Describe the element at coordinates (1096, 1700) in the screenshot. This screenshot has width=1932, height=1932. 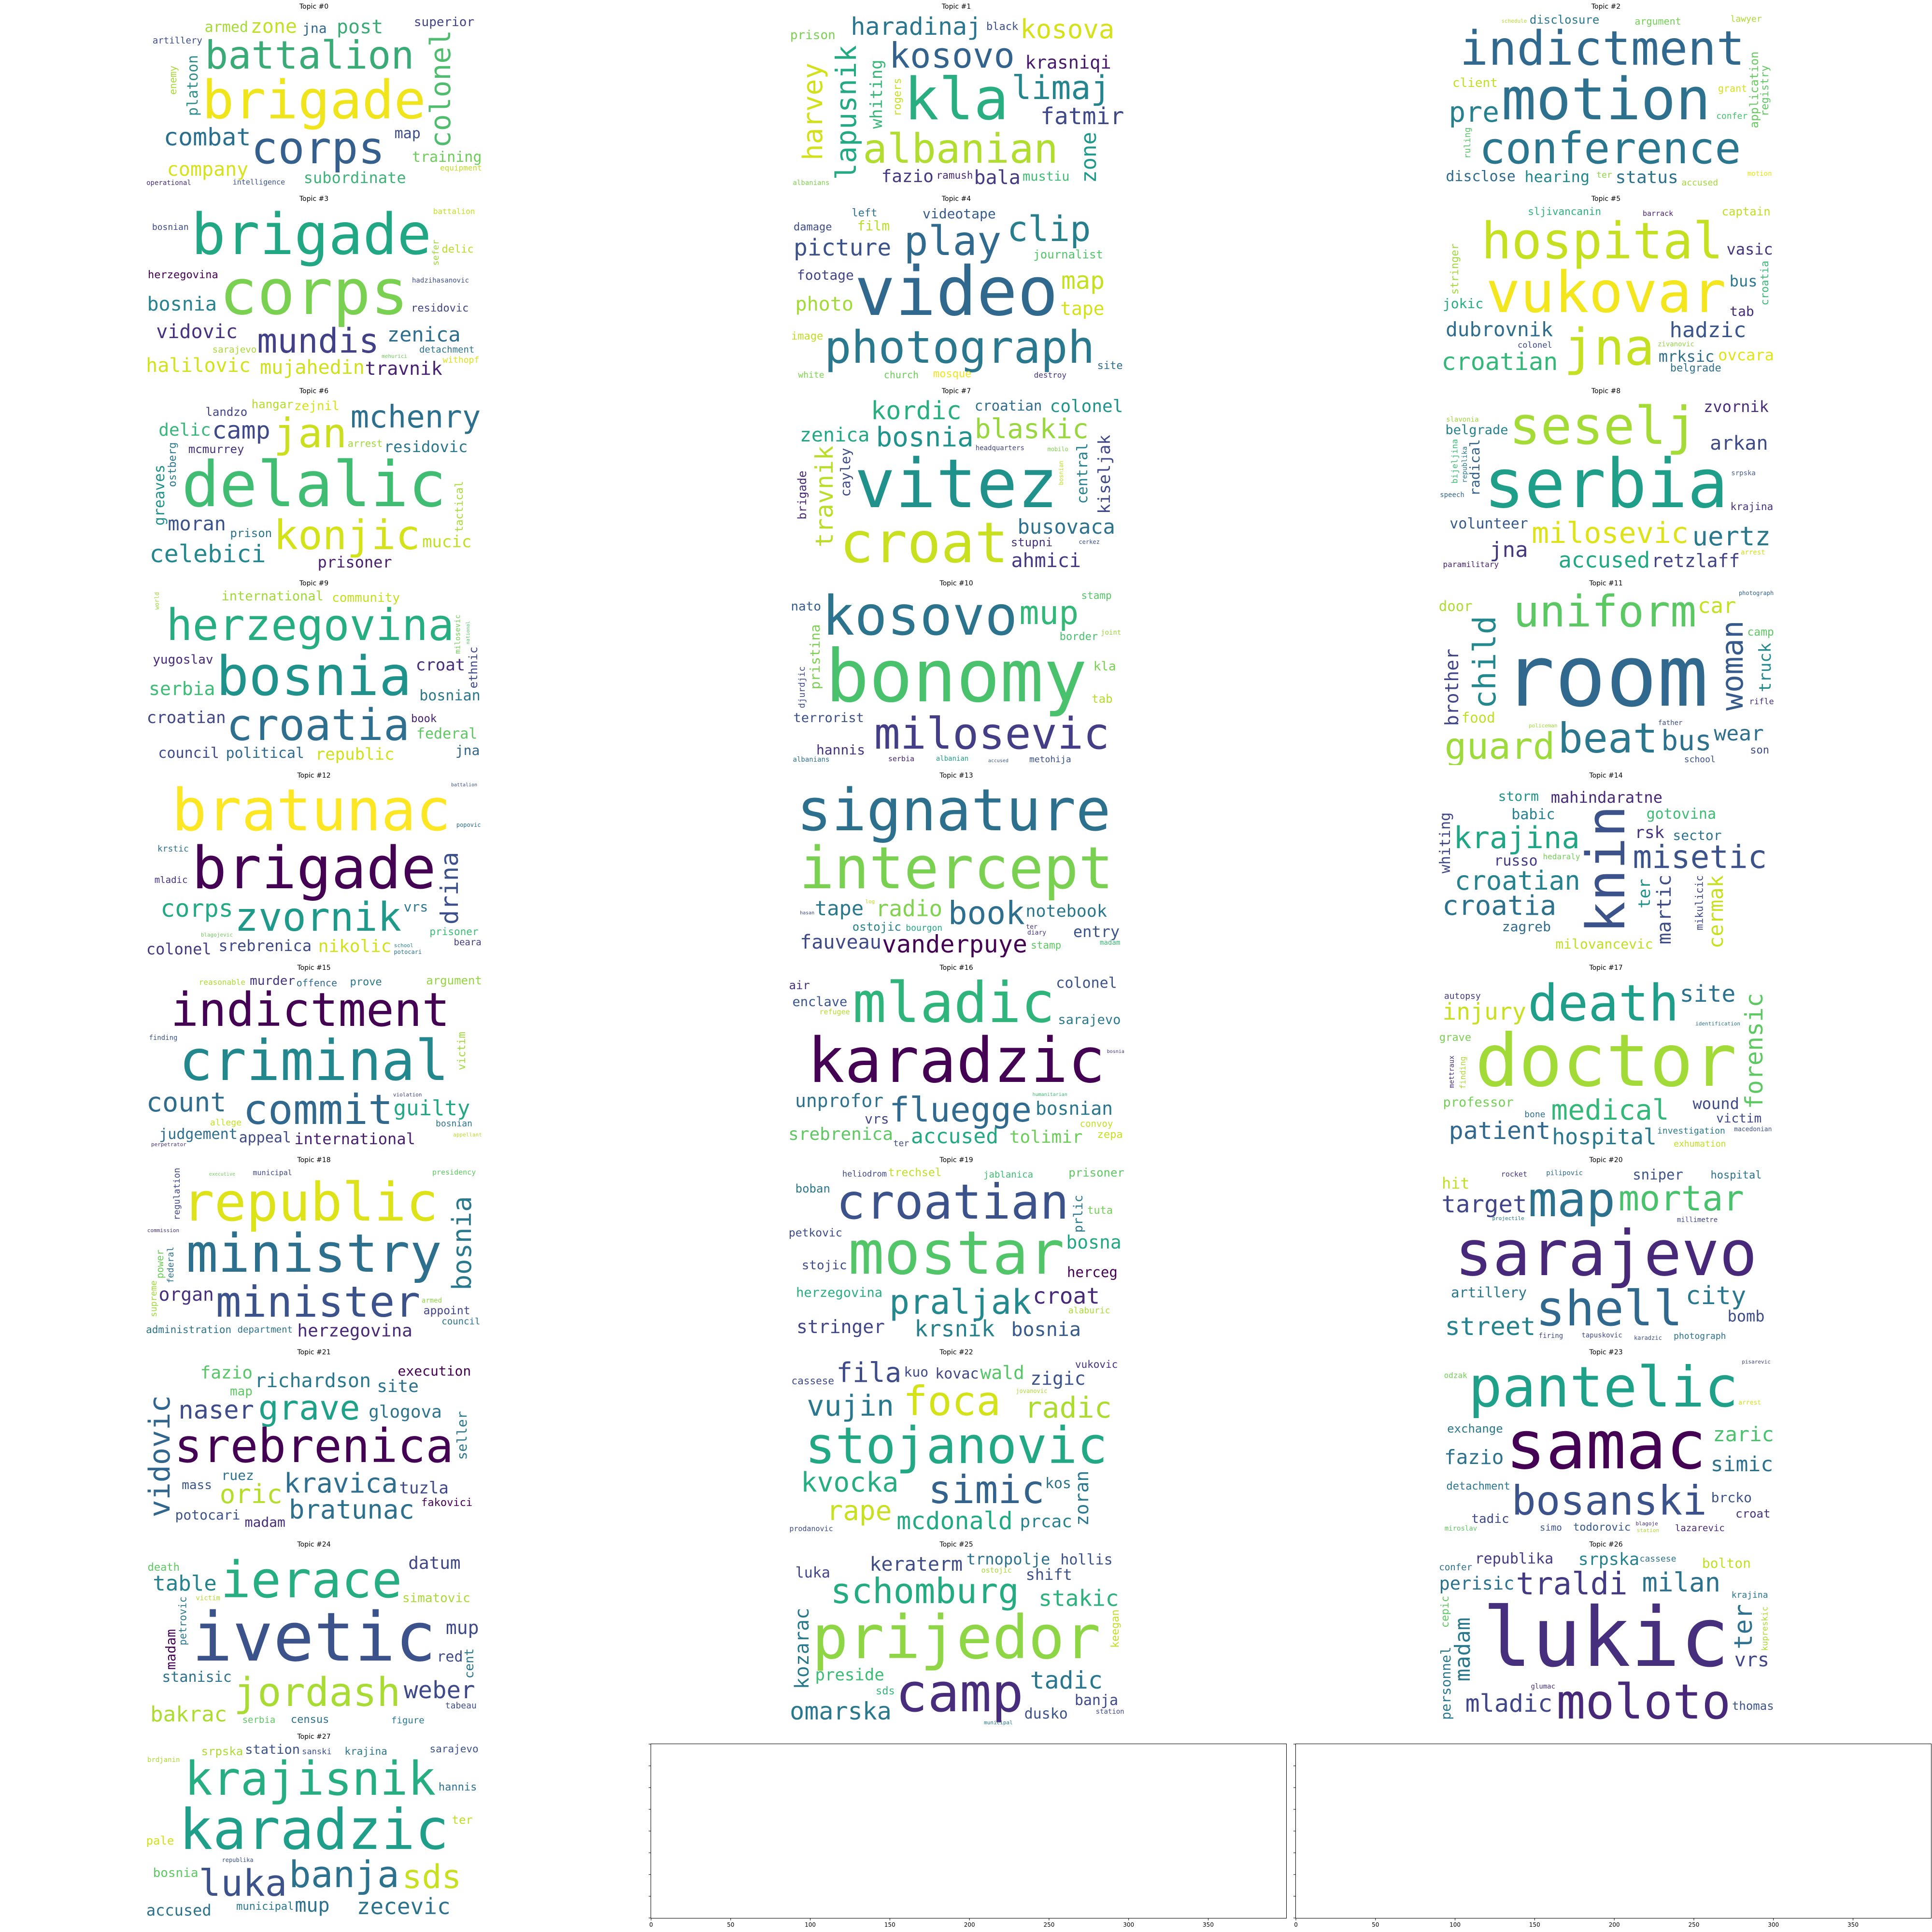
I see `cloud-word: banja` at that location.